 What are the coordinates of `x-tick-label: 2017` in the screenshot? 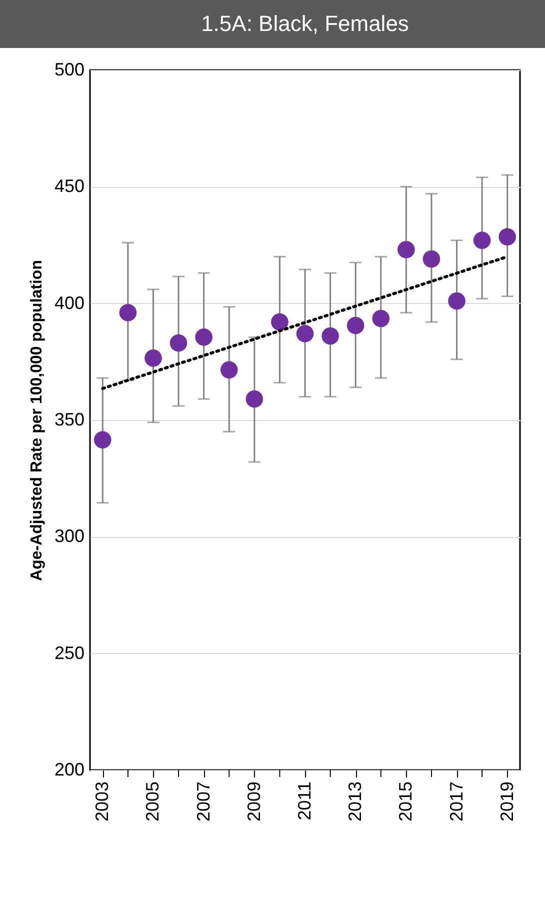 It's located at (456, 802).